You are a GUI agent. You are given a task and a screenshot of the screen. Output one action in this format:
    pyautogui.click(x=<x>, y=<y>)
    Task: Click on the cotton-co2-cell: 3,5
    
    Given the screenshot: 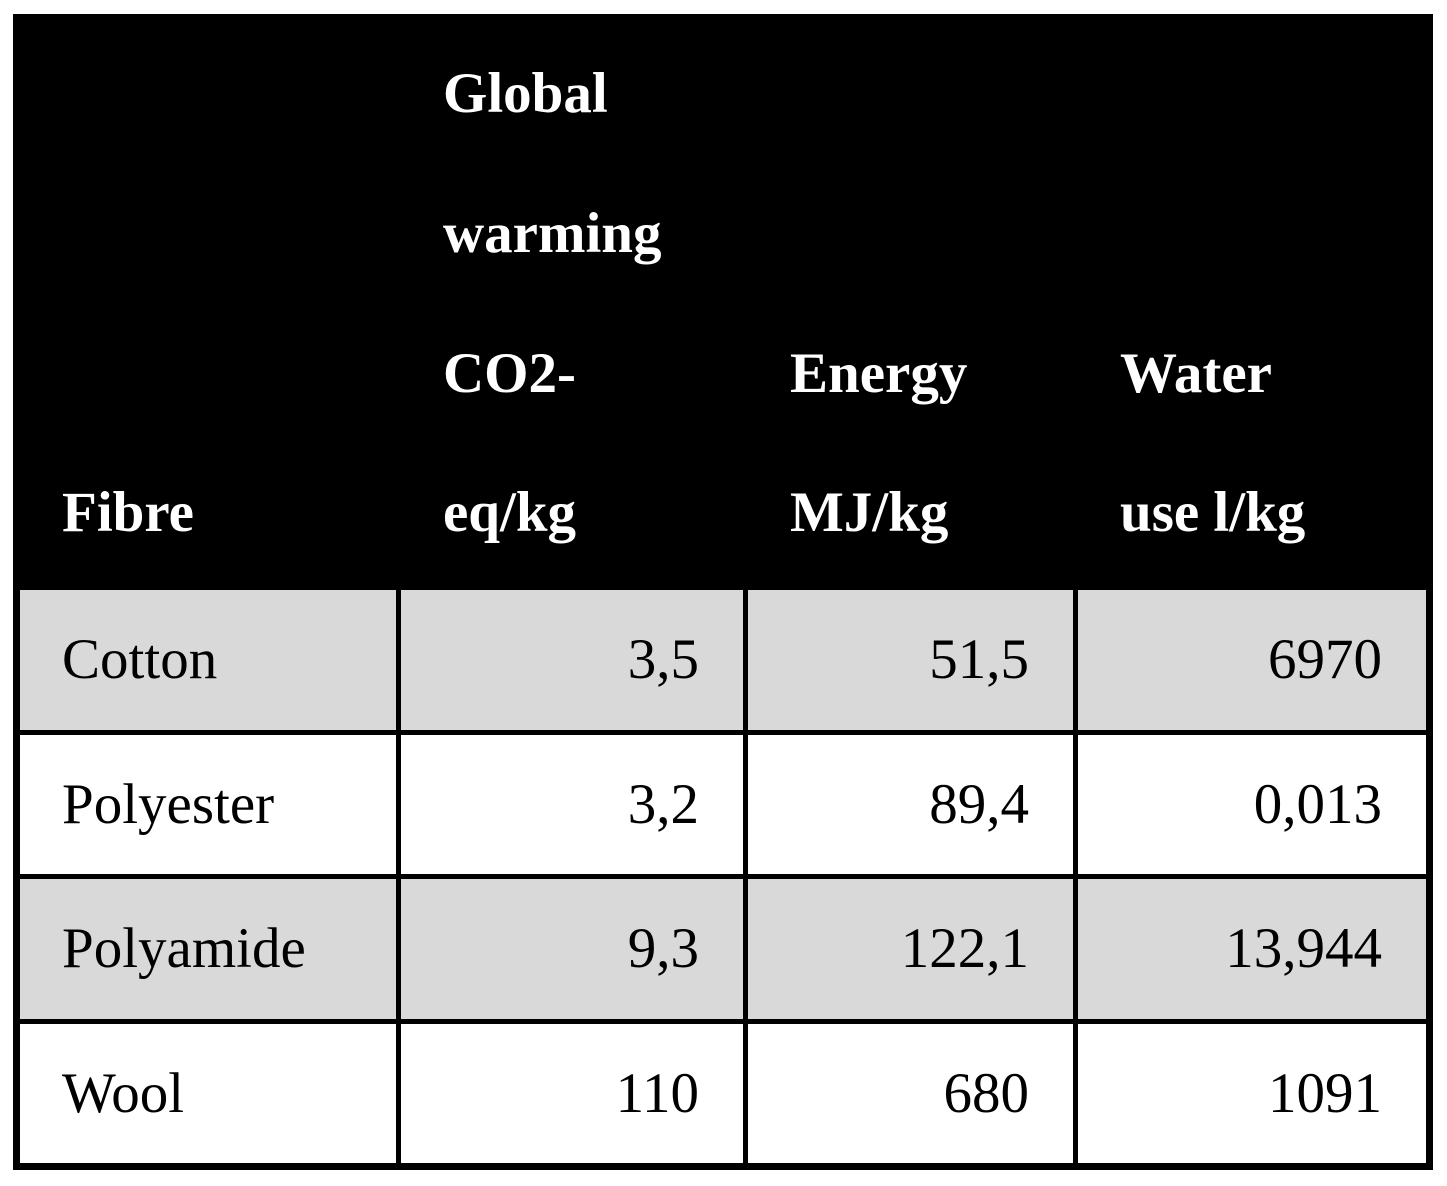 What is the action you would take?
    pyautogui.click(x=572, y=660)
    